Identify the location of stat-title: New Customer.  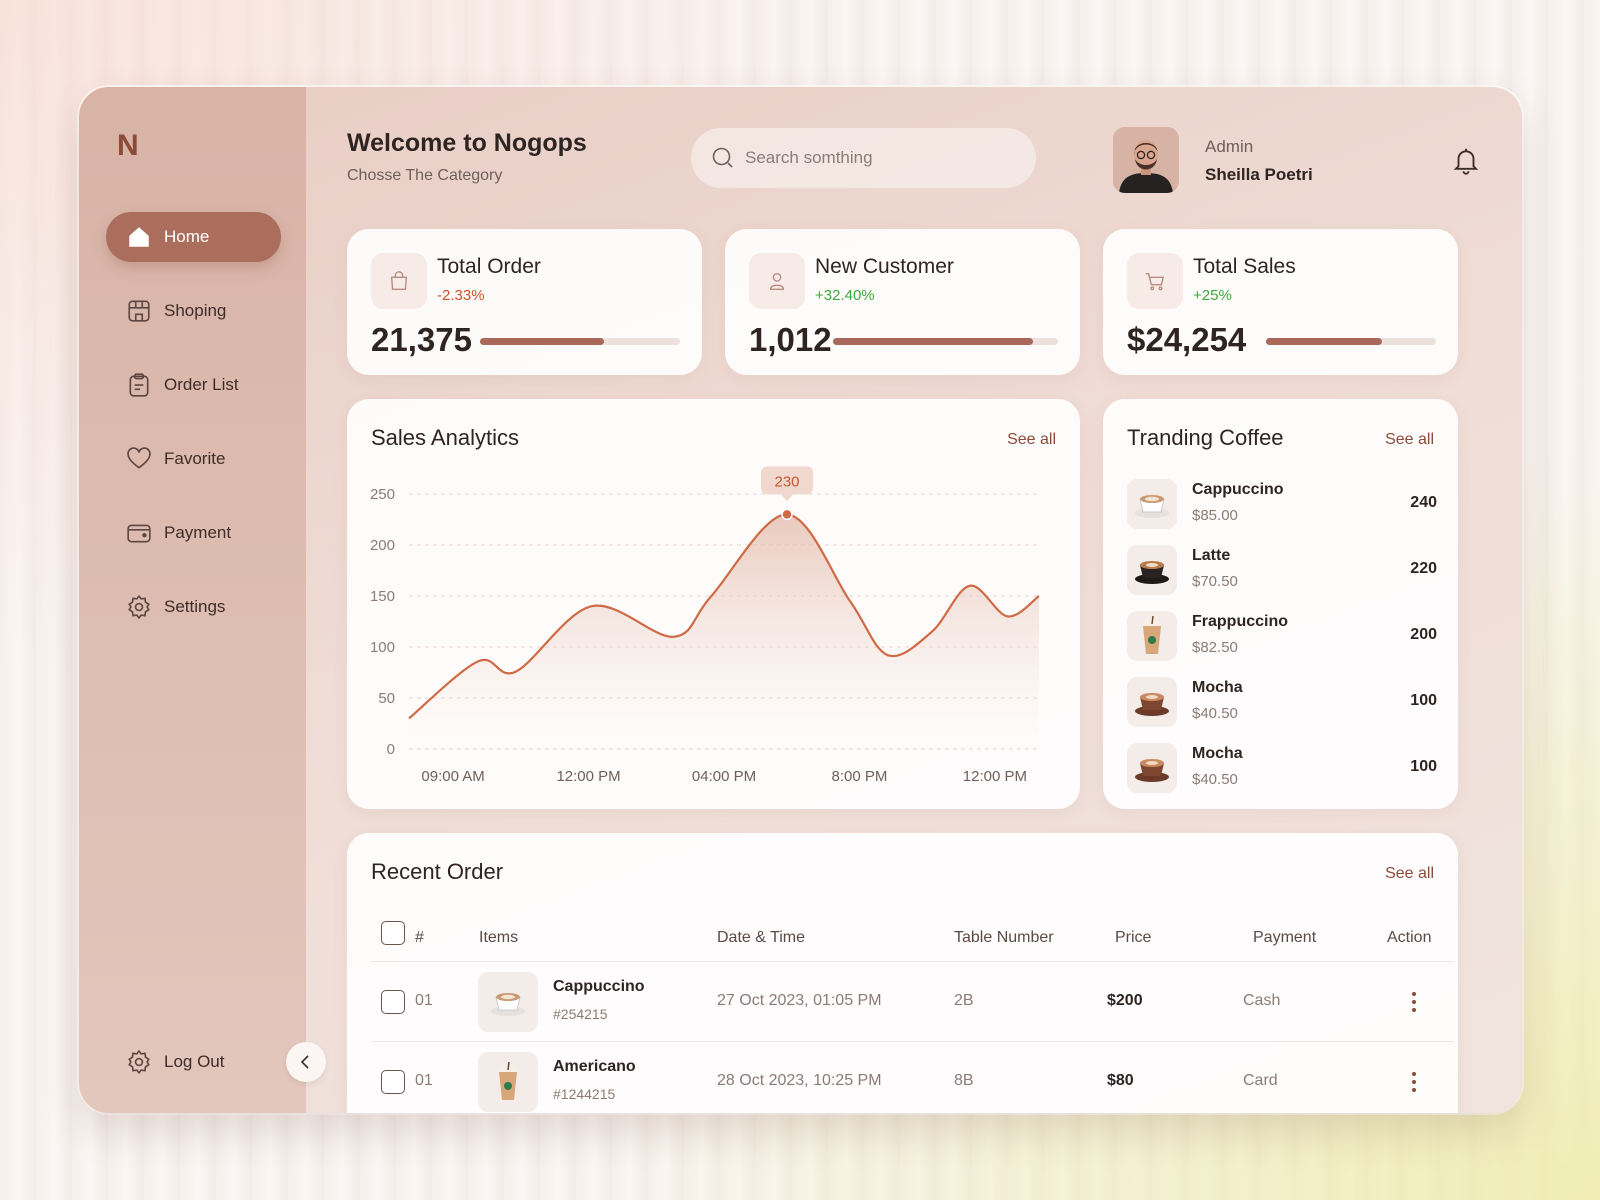
(884, 266).